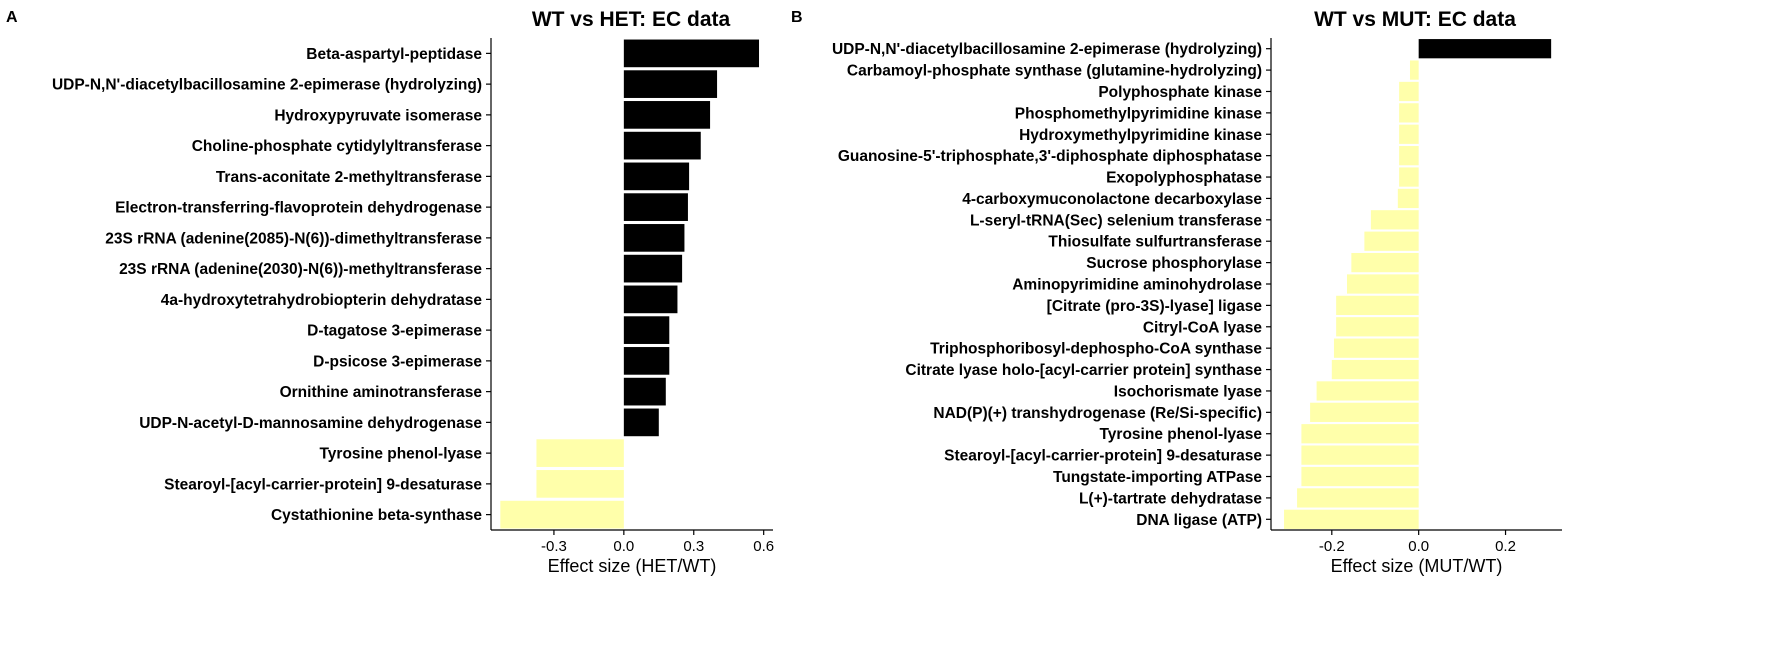  Describe the element at coordinates (1155, 306) in the screenshot. I see `category-label: [Citrate (pro-3S)-lyase] ligase` at that location.